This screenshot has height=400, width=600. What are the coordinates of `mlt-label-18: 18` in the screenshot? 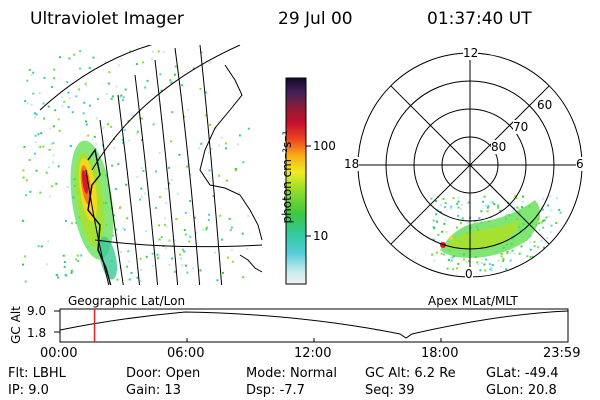 It's located at (352, 164).